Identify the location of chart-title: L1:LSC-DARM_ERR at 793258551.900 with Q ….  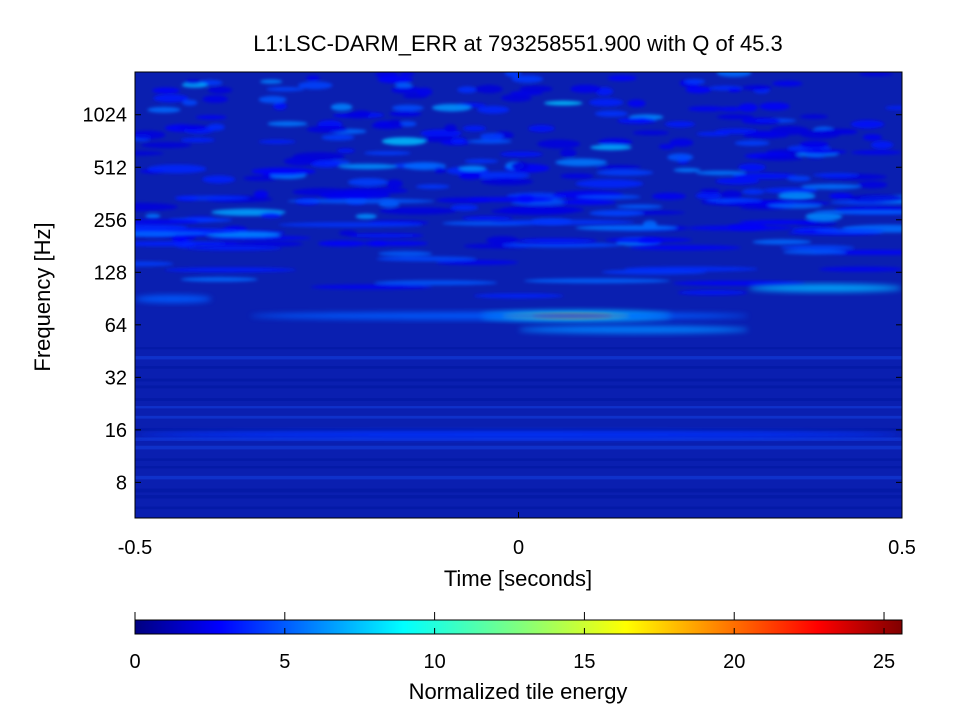
(518, 43).